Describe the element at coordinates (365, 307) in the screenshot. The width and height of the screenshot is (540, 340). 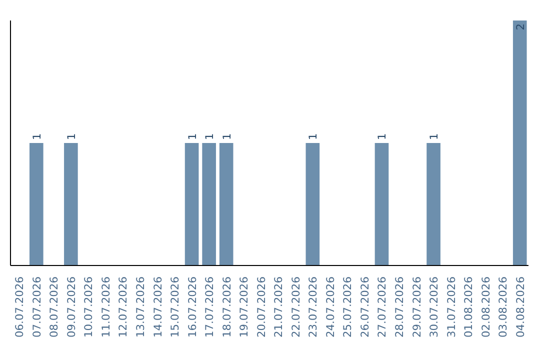
I see `x-tick-label: 26.07.2026` at that location.